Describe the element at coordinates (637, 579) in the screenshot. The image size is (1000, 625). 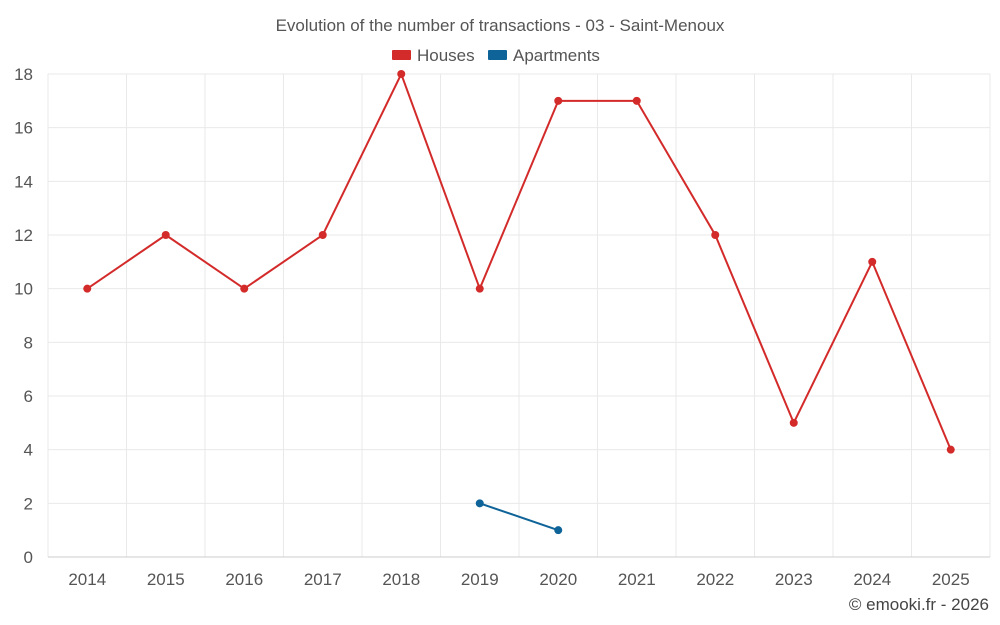
I see `x-tick-label: 2021` at that location.